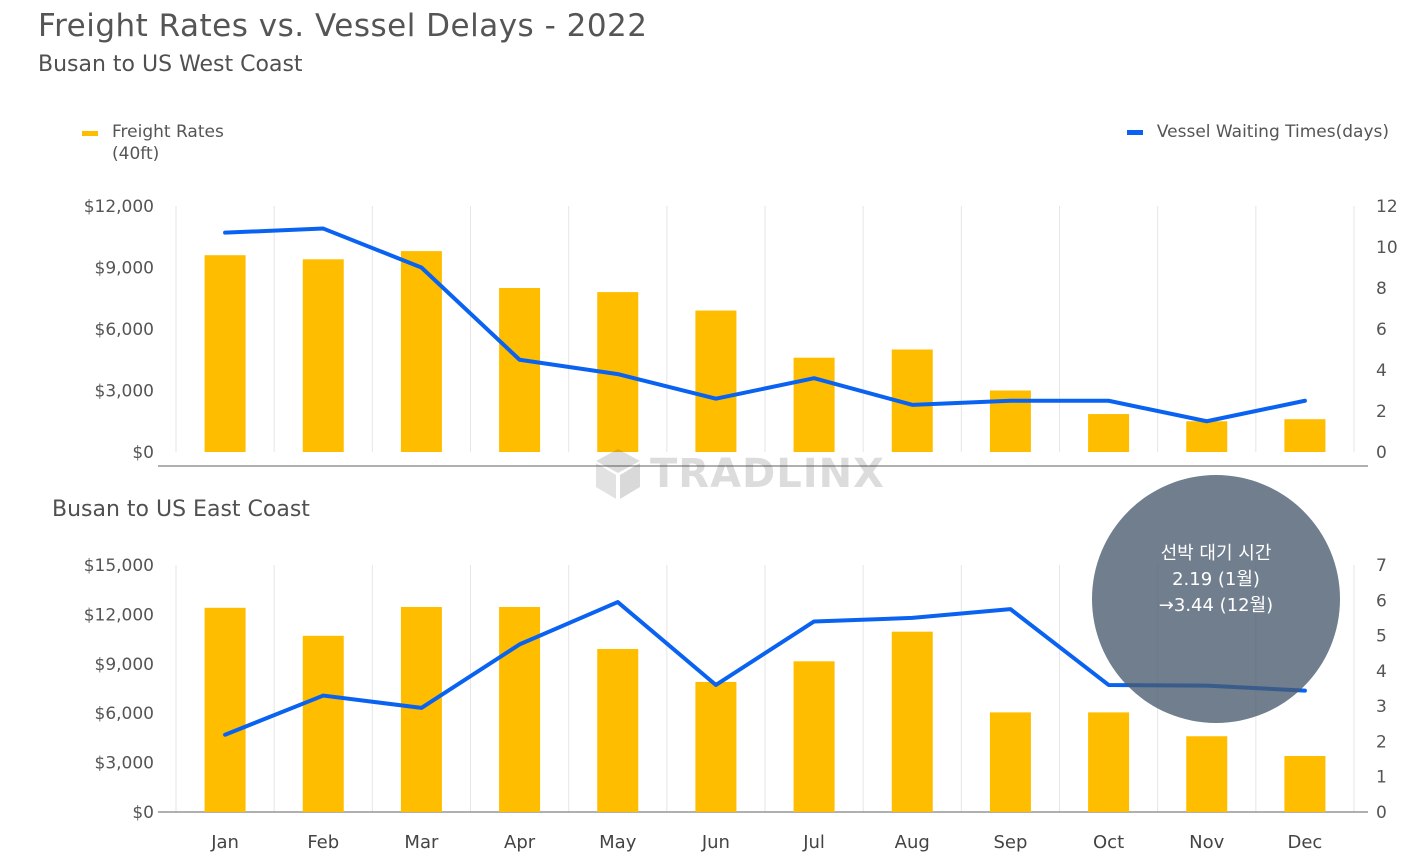 The height and width of the screenshot is (859, 1407). Describe the element at coordinates (1216, 579) in the screenshot. I see `callout-jan-value: 2.19 (1월)` at that location.